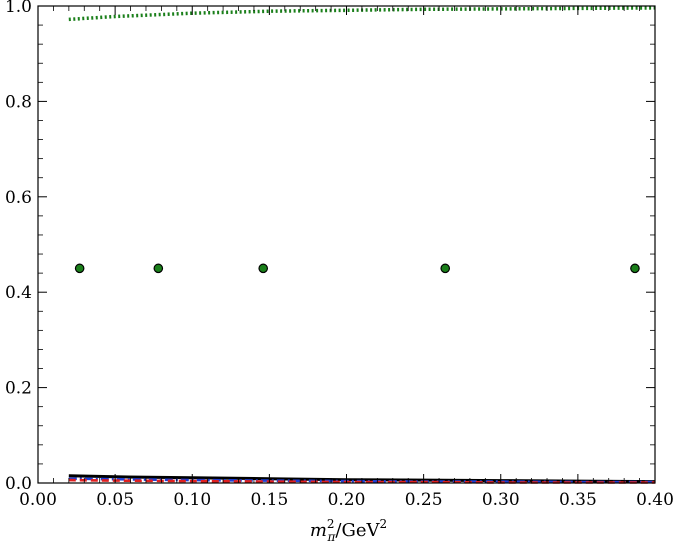 This screenshot has width=675, height=545. I want to click on x-tick-label: 0.00, so click(38, 500).